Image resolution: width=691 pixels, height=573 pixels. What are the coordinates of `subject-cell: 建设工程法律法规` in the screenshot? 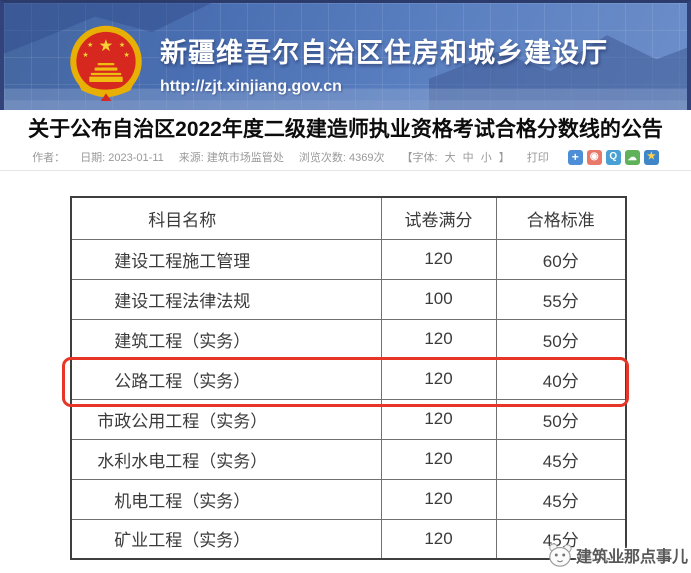 It's located at (226, 299).